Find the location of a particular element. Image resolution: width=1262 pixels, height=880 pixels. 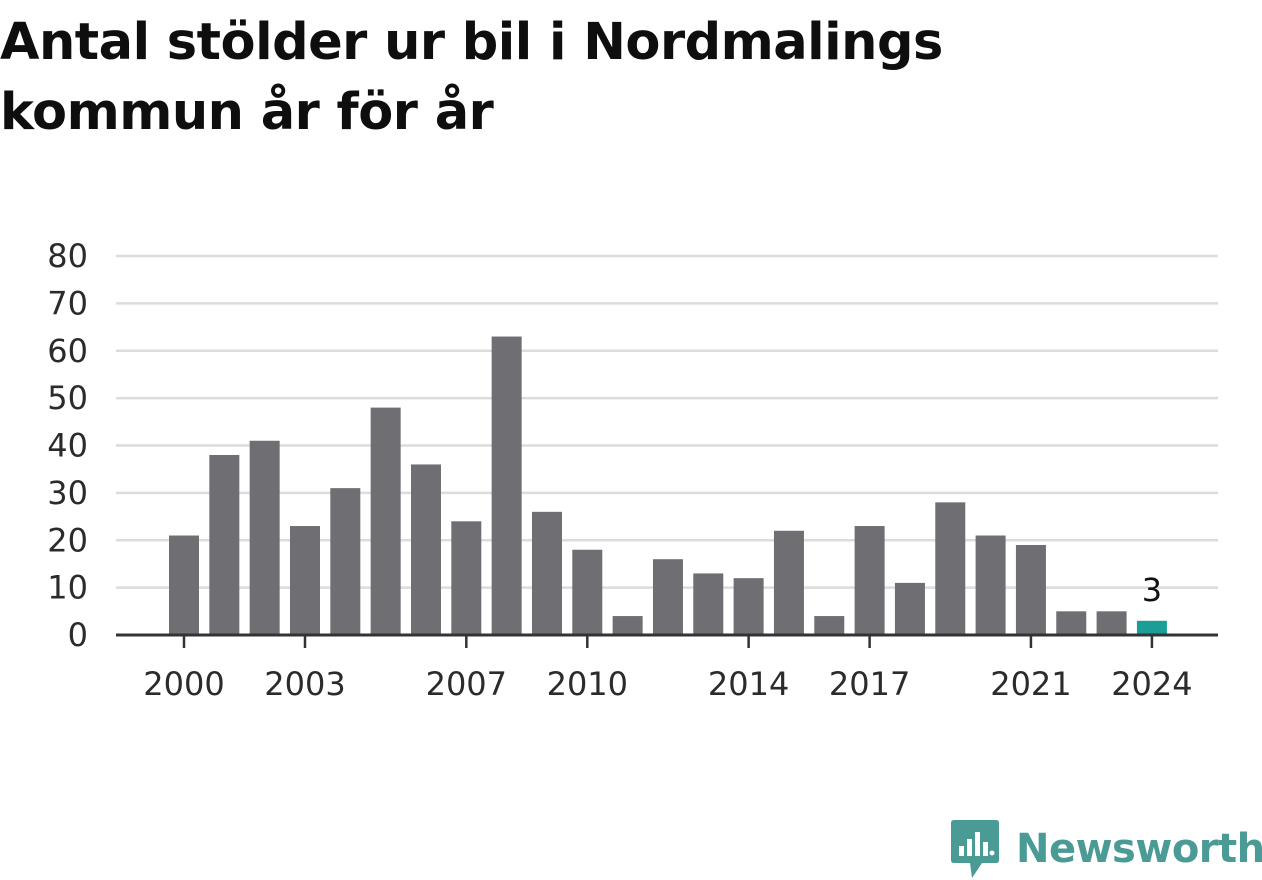

y-tick-label: 80 is located at coordinates (67, 256).